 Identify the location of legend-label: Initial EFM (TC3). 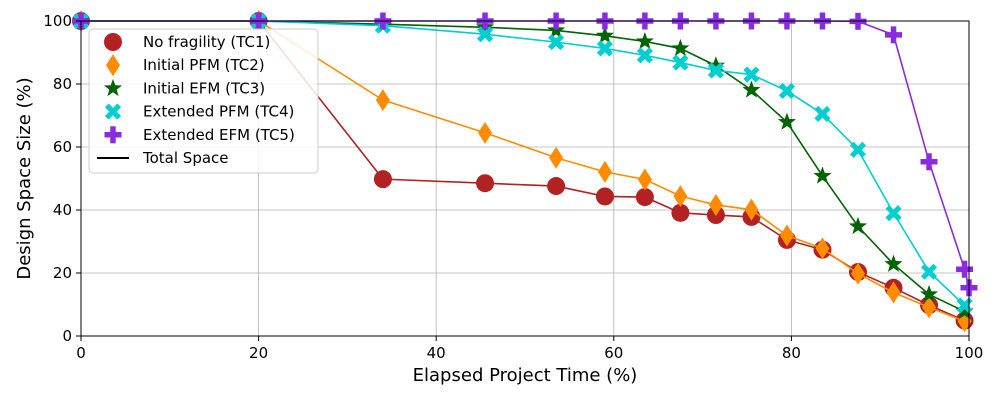
(204, 88).